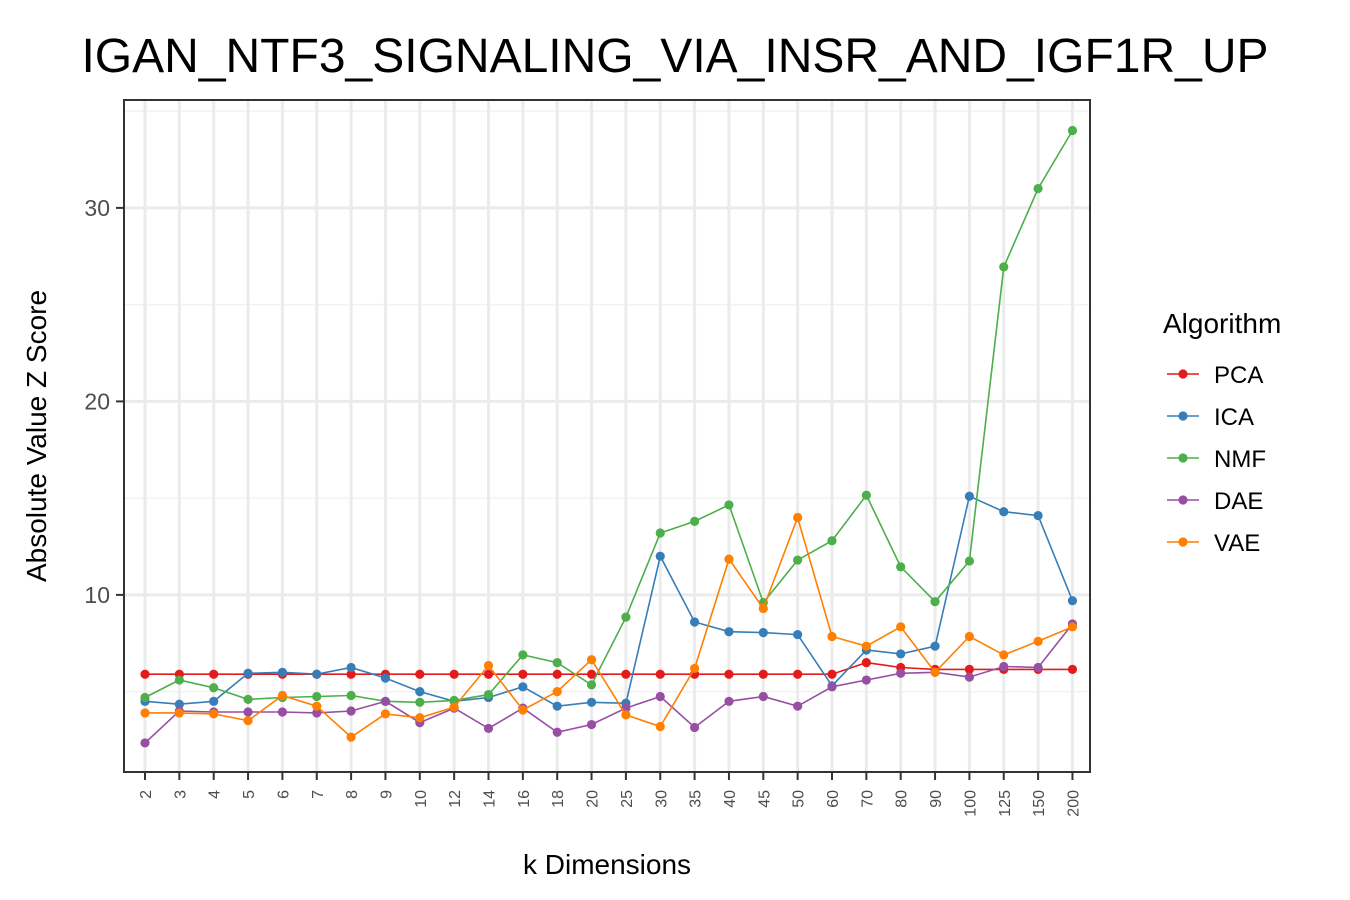 The height and width of the screenshot is (900, 1350). Describe the element at coordinates (1238, 375) in the screenshot. I see `legend-label: PCA` at that location.